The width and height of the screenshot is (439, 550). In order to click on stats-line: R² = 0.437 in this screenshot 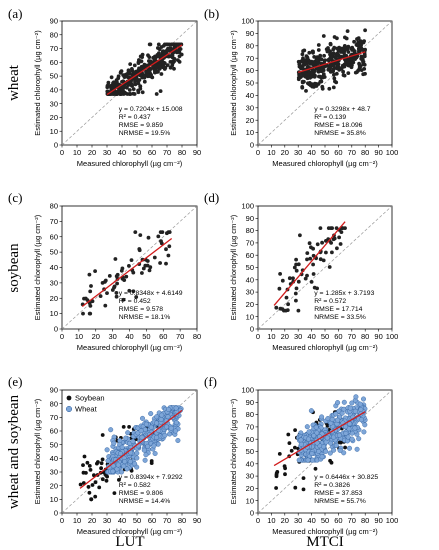, I will do `click(135, 117)`.